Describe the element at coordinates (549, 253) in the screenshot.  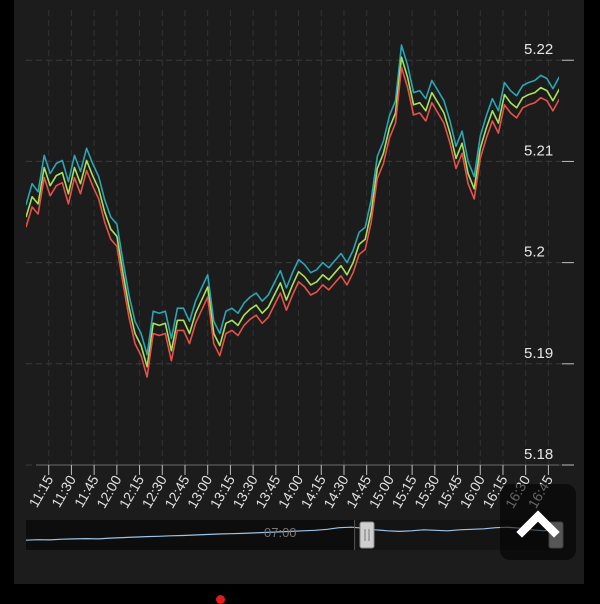
I see `y-axis: 5.22 5.21 5.2 5.19 5.18` at that location.